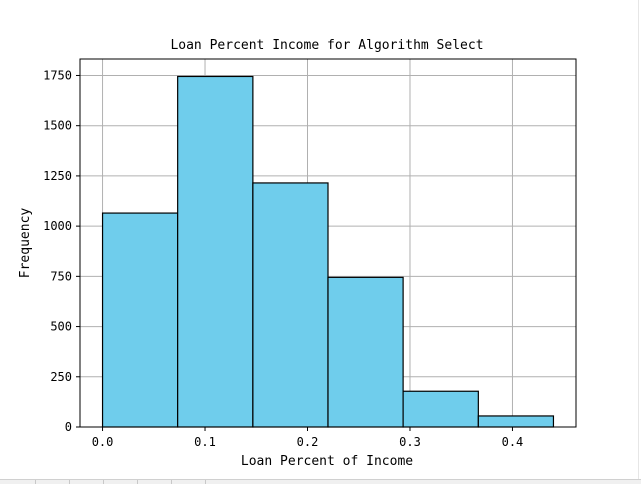 The height and width of the screenshot is (484, 641). What do you see at coordinates (61, 327) in the screenshot?
I see `y-tick-label: 500` at bounding box center [61, 327].